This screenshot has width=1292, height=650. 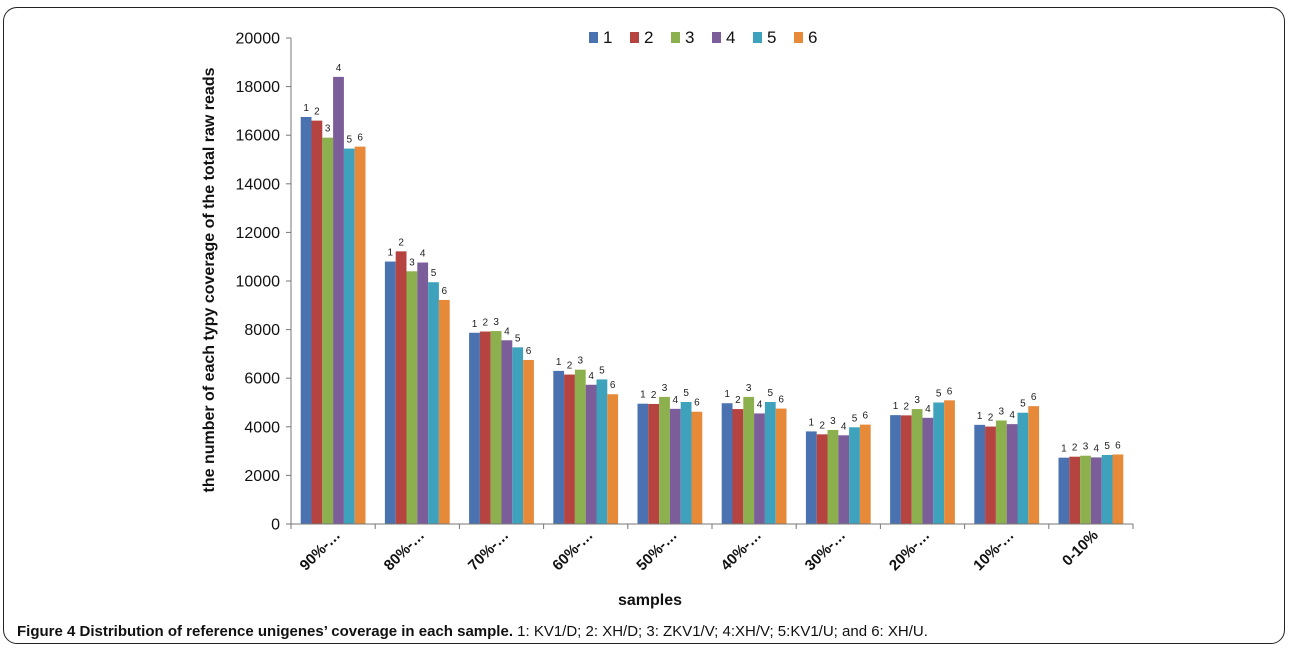 What do you see at coordinates (812, 37) in the screenshot?
I see `legend-label: 6` at bounding box center [812, 37].